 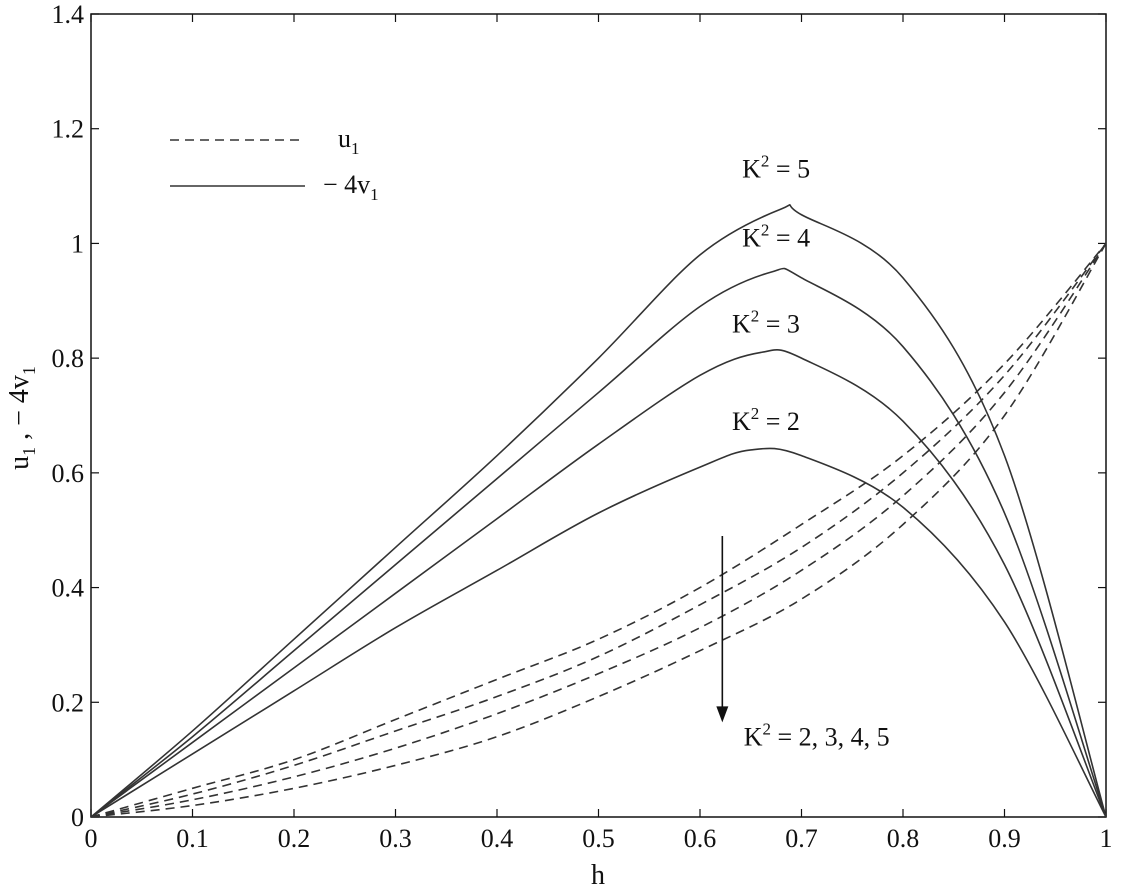 I want to click on y-tick-label: 0.4, so click(x=68, y=588).